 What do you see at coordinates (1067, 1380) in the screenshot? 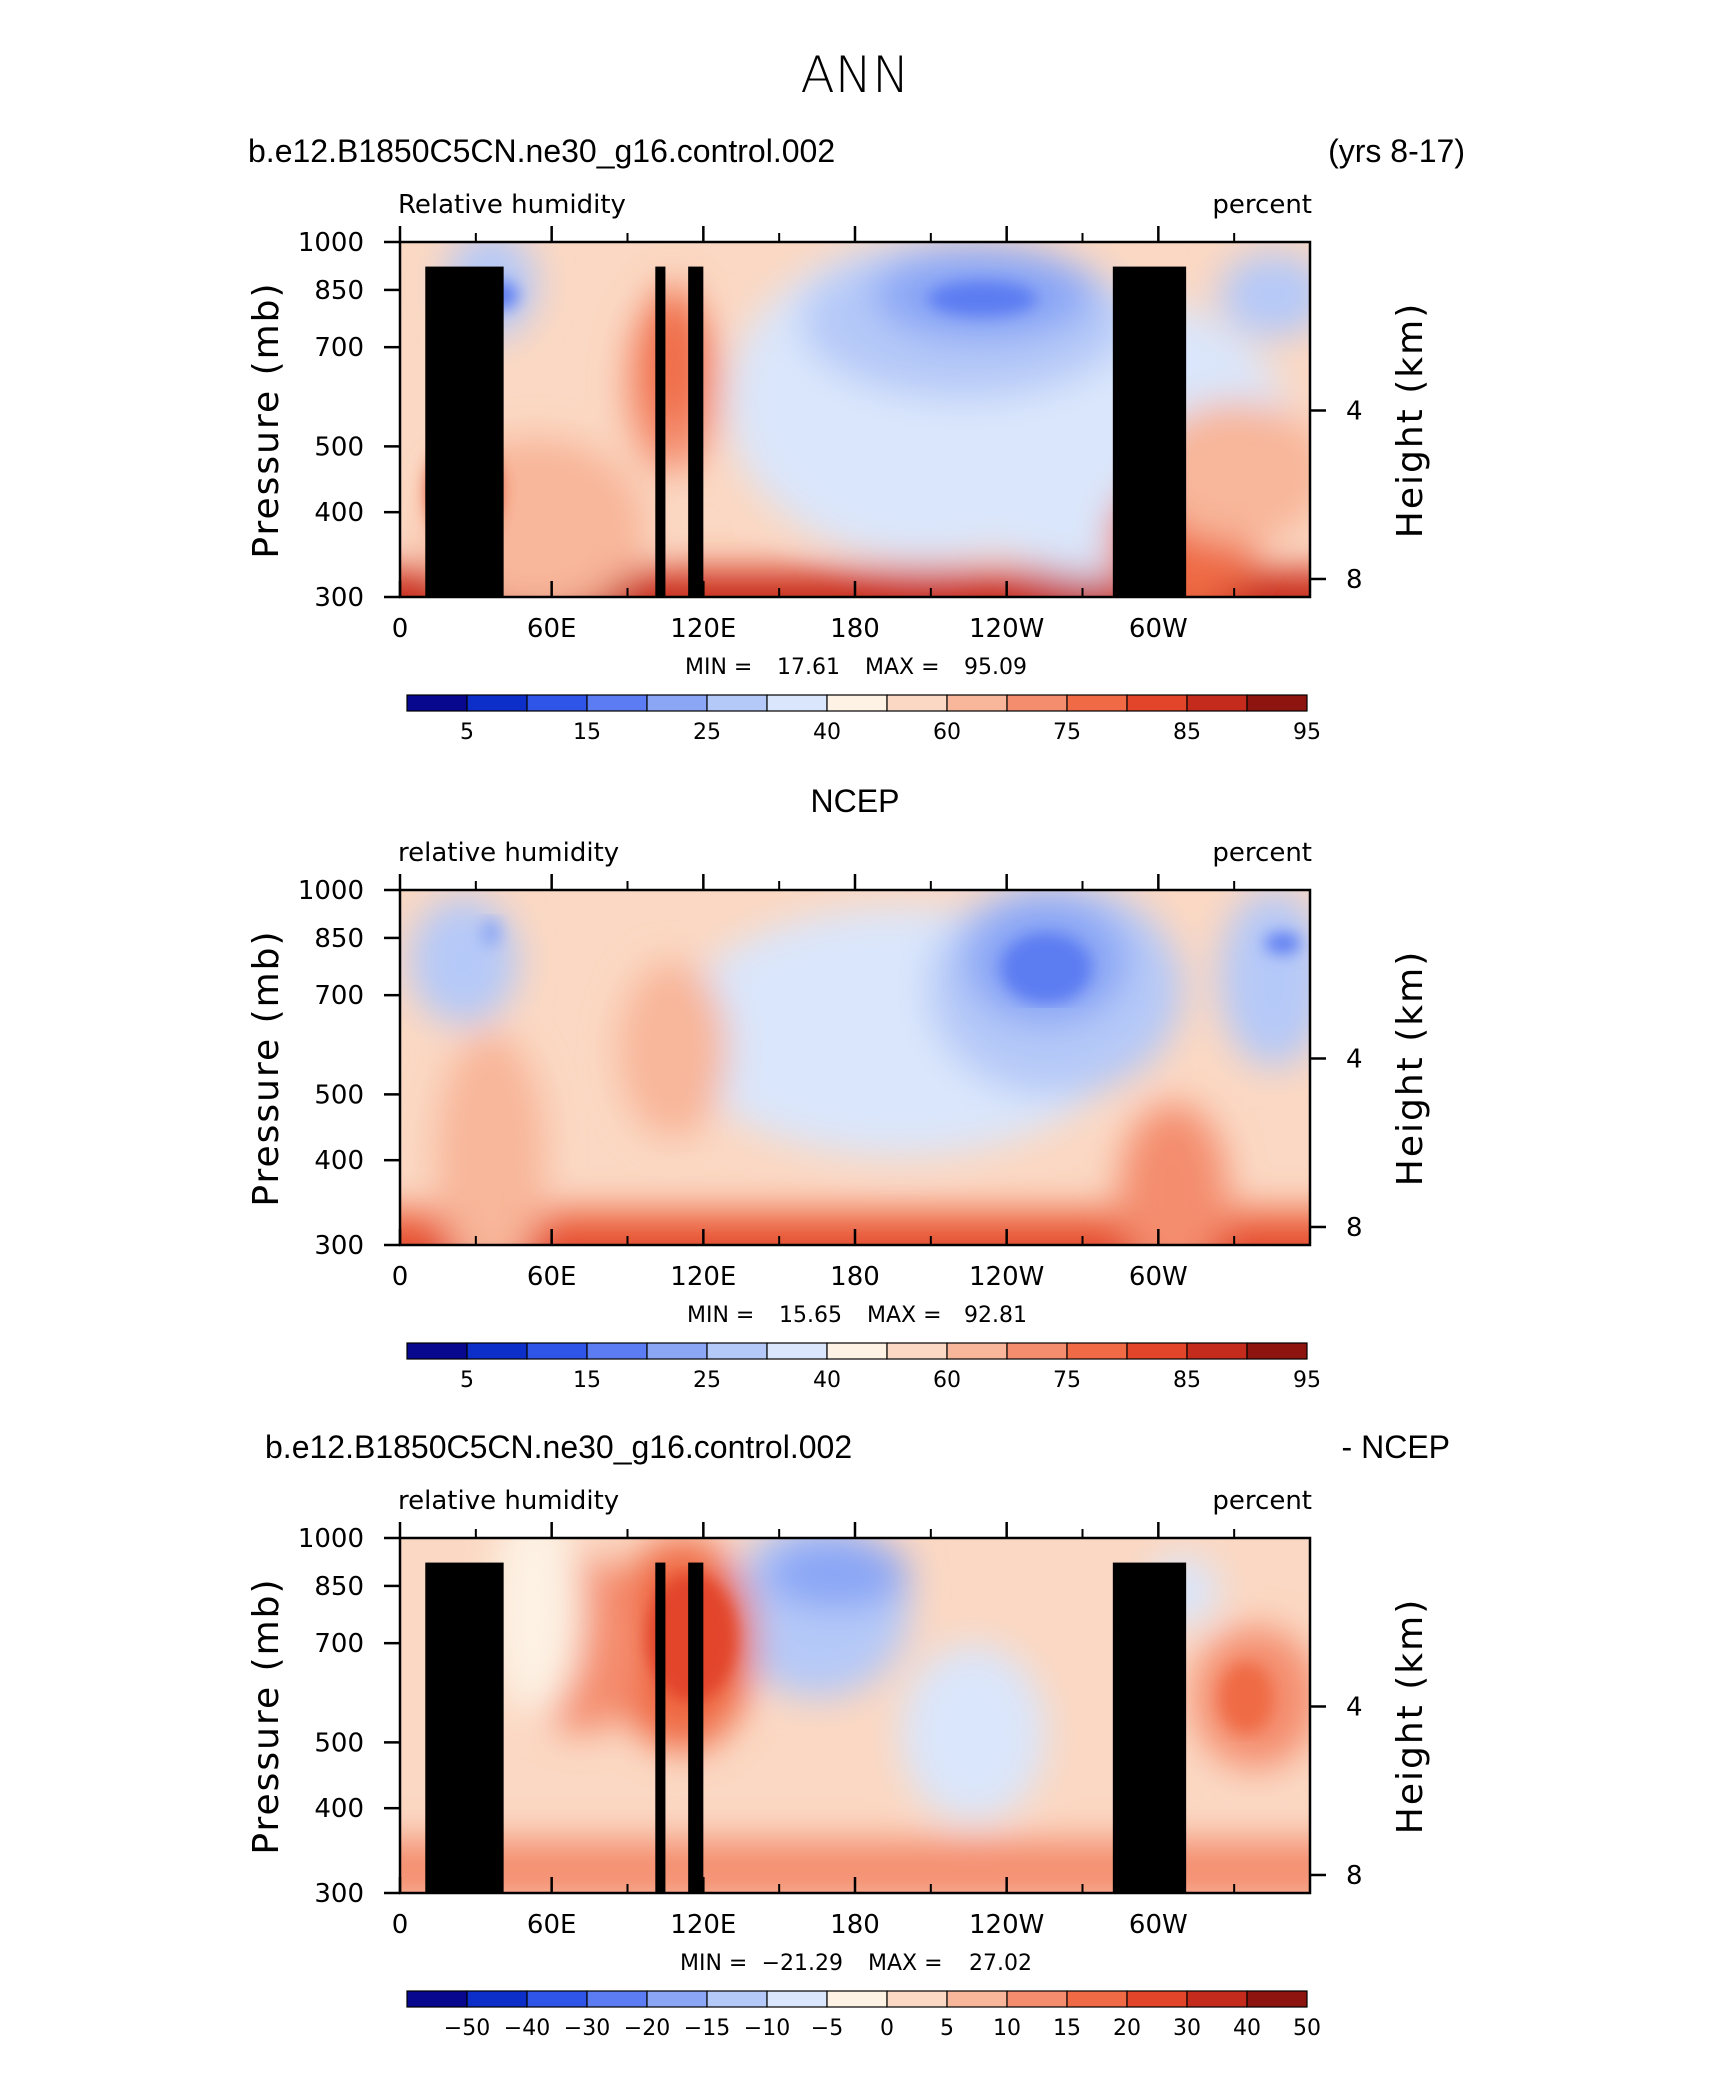
I see `colorbar-label: 75` at bounding box center [1067, 1380].